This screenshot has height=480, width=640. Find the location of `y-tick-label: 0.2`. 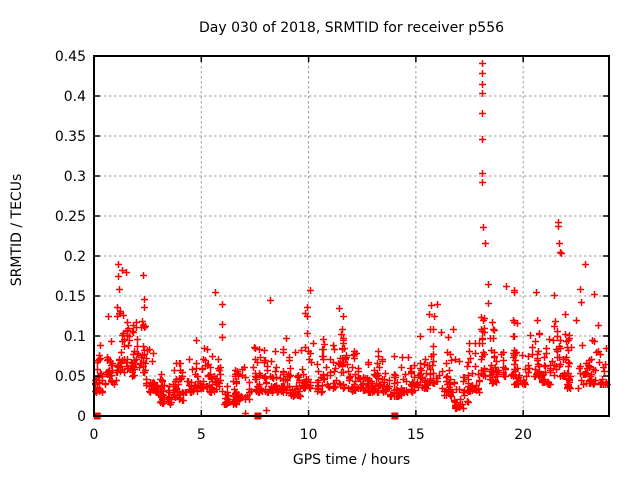

y-tick-label: 0.2 is located at coordinates (75, 257).